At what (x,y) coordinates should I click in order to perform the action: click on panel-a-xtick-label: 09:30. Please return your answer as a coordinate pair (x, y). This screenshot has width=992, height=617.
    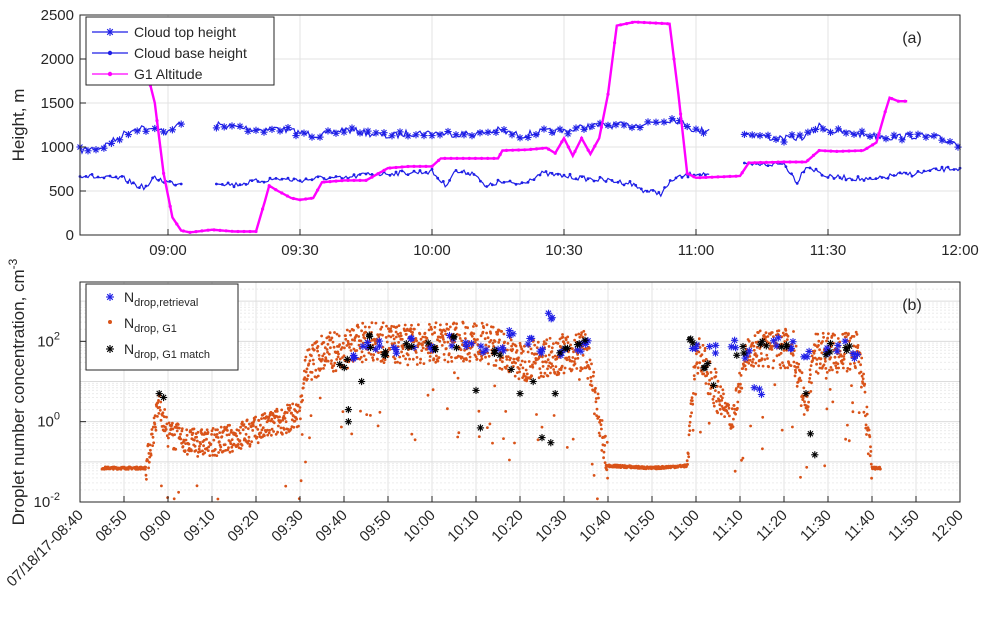
    Looking at the image, I should click on (300, 250).